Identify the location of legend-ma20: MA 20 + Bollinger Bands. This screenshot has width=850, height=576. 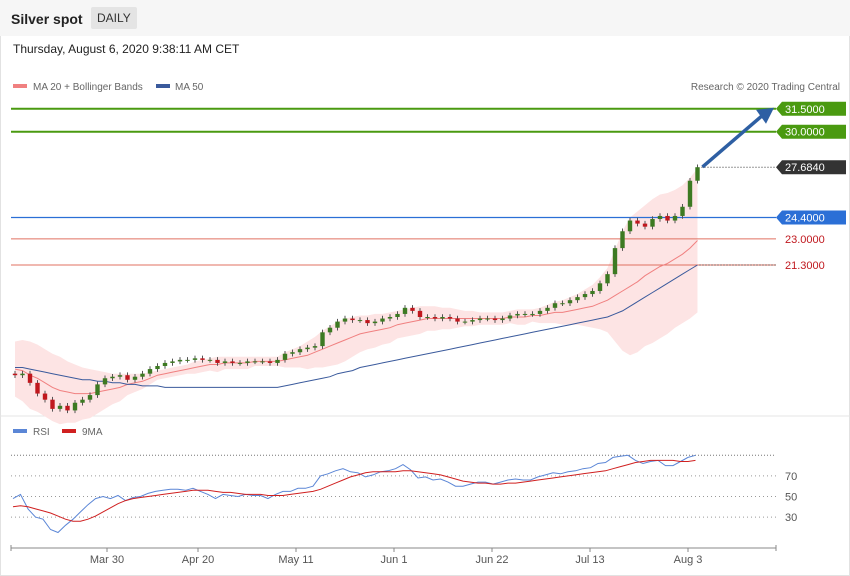
(88, 87).